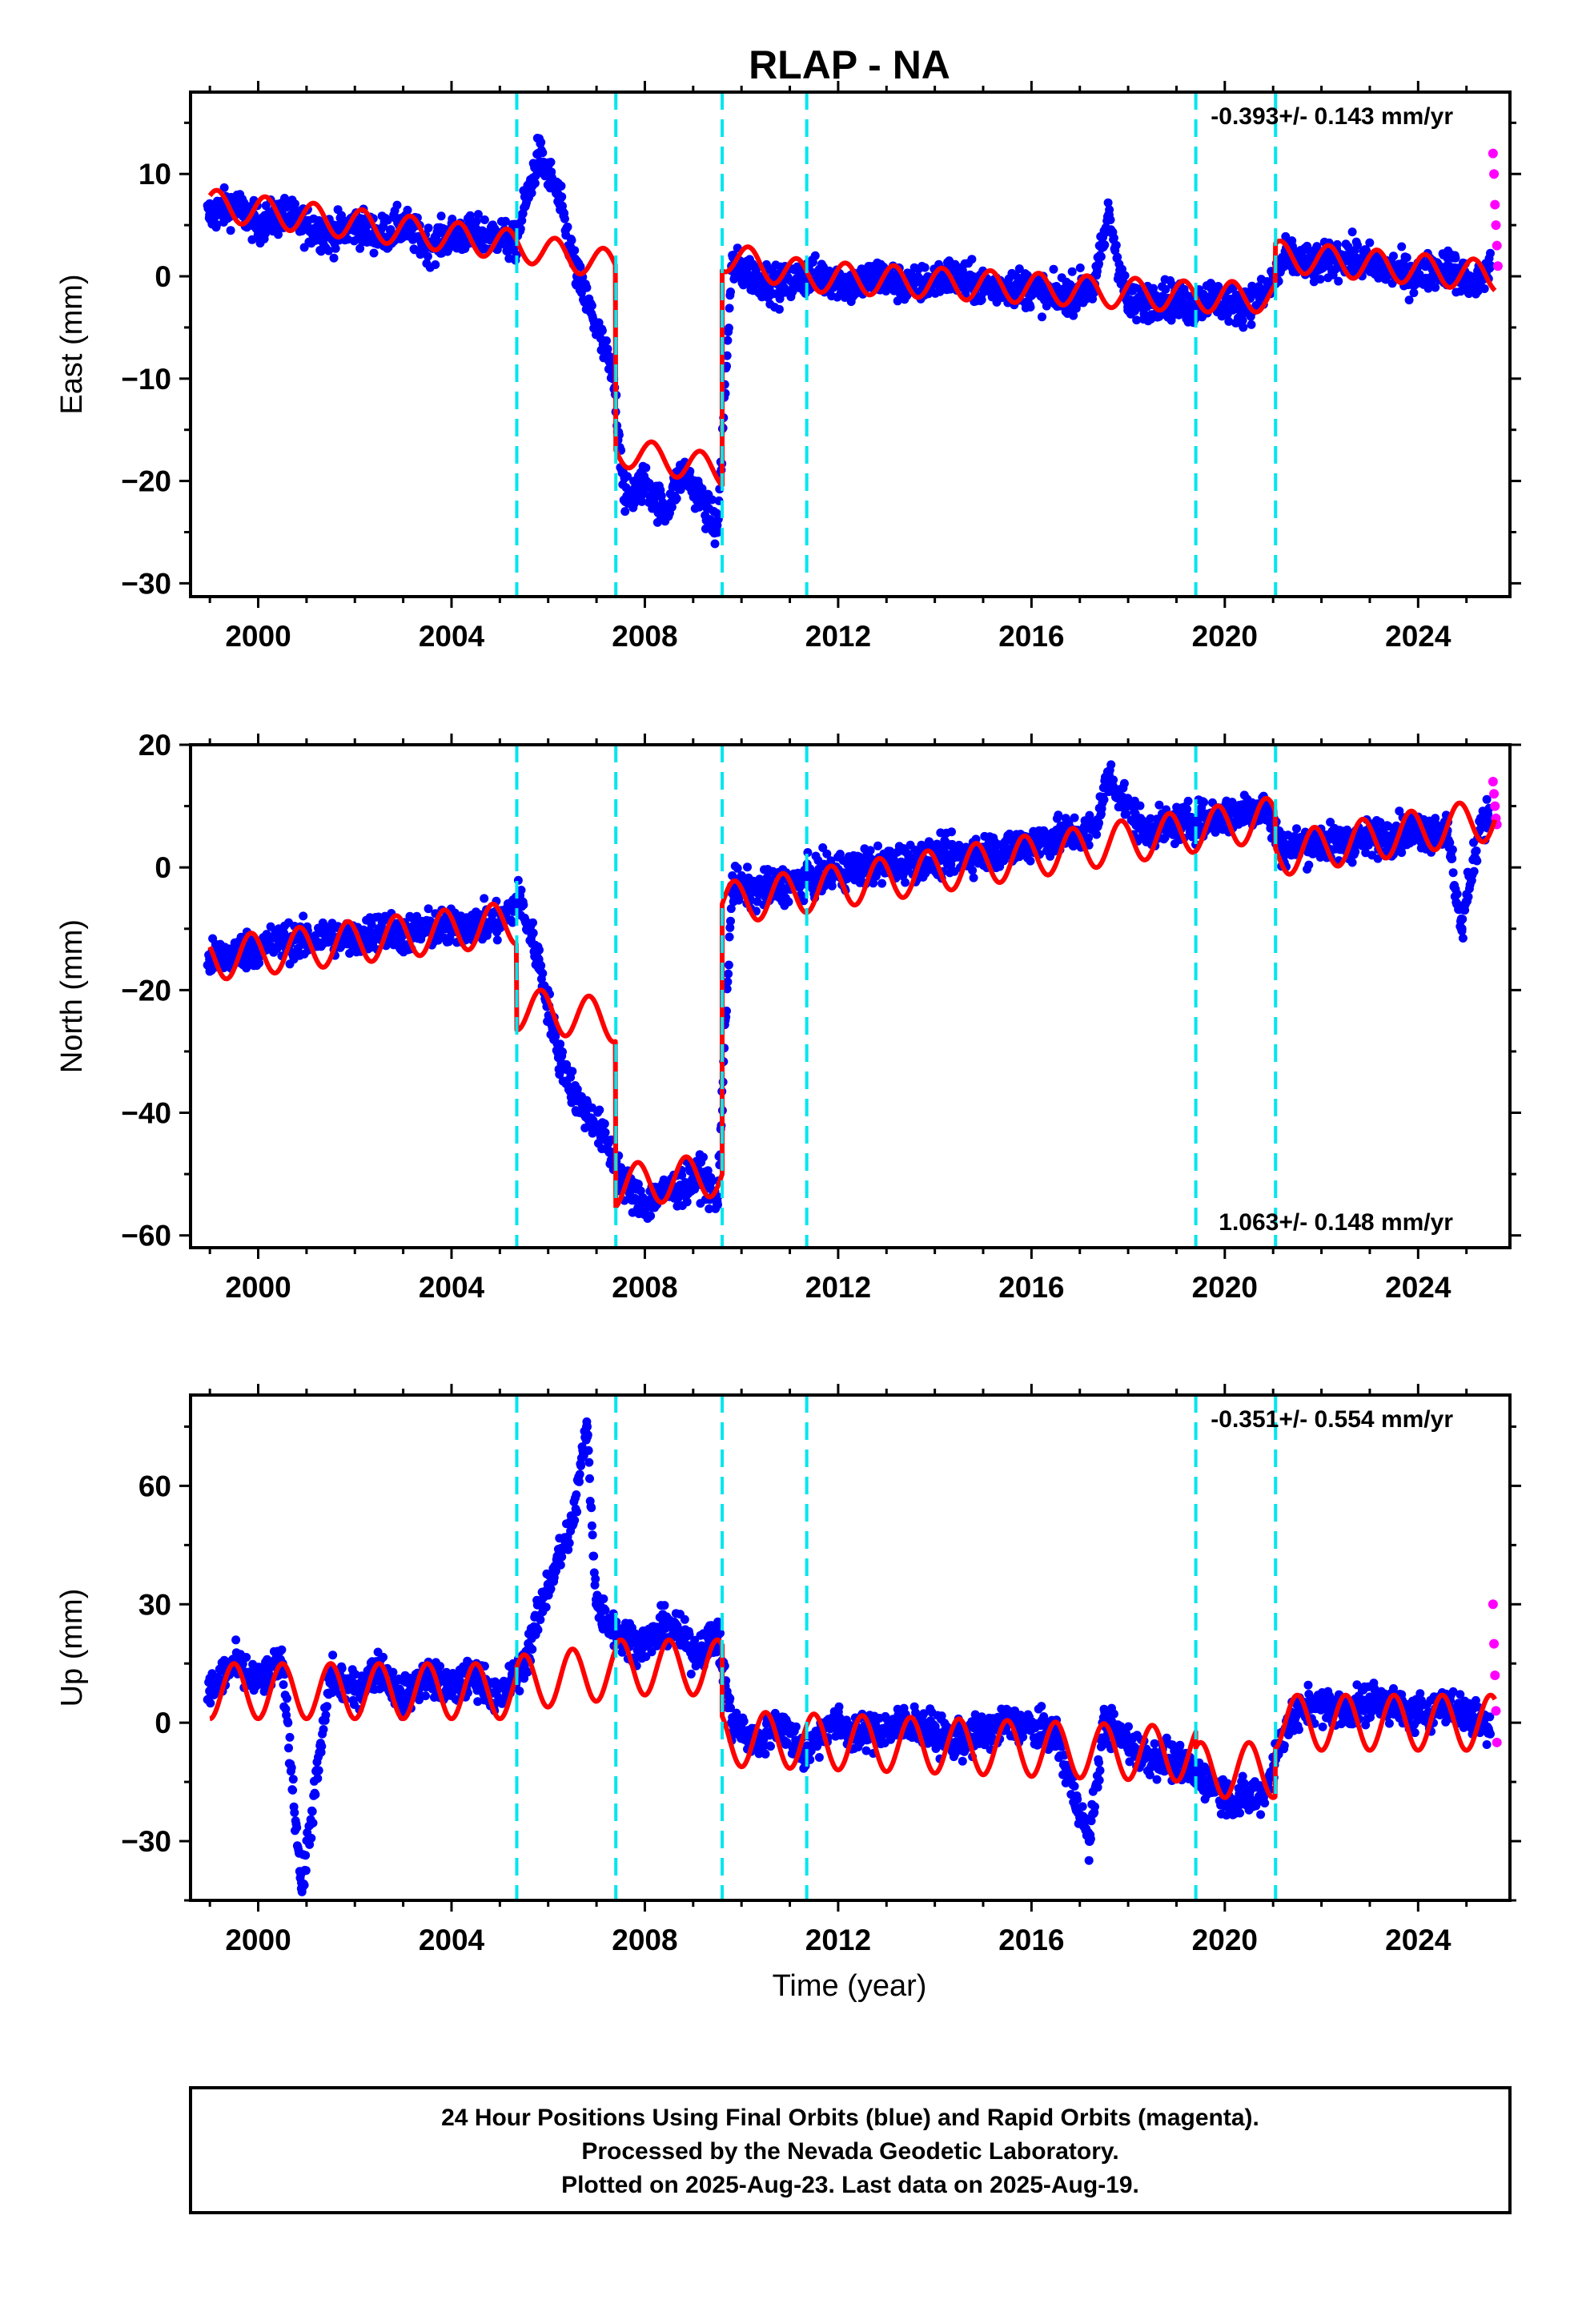 This screenshot has width=1582, height=2324. I want to click on final-orbit-points, so click(849, 341).